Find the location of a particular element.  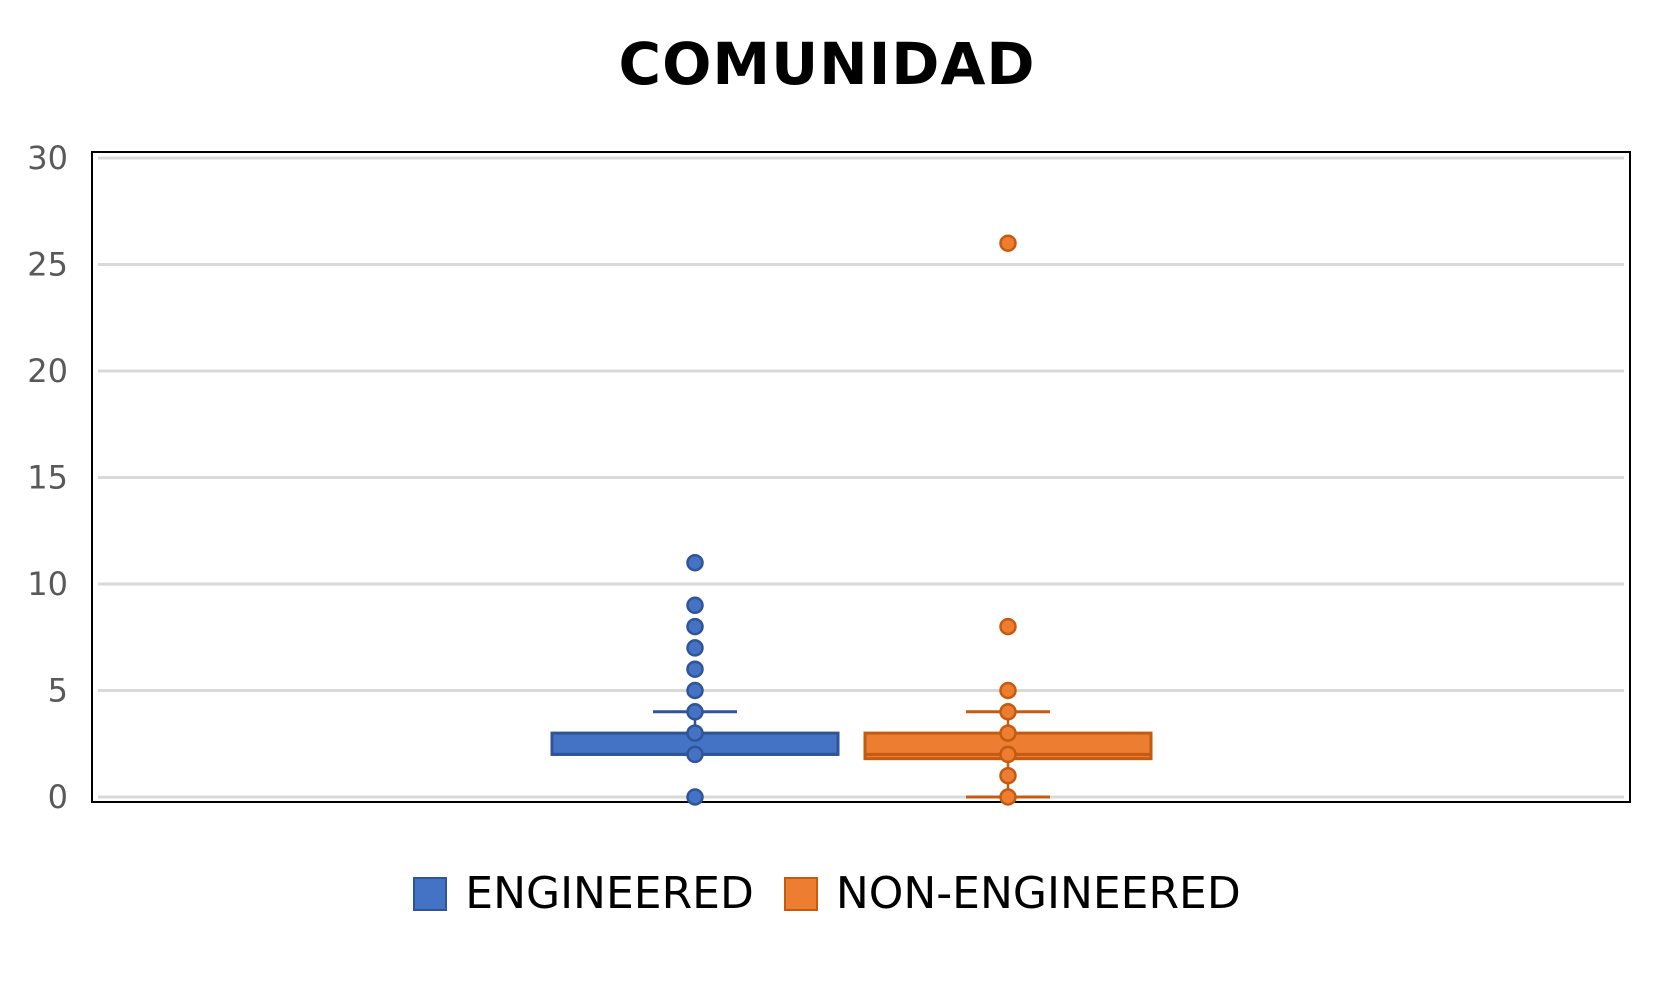

chart-title: COMUNIDAD is located at coordinates (827, 64).